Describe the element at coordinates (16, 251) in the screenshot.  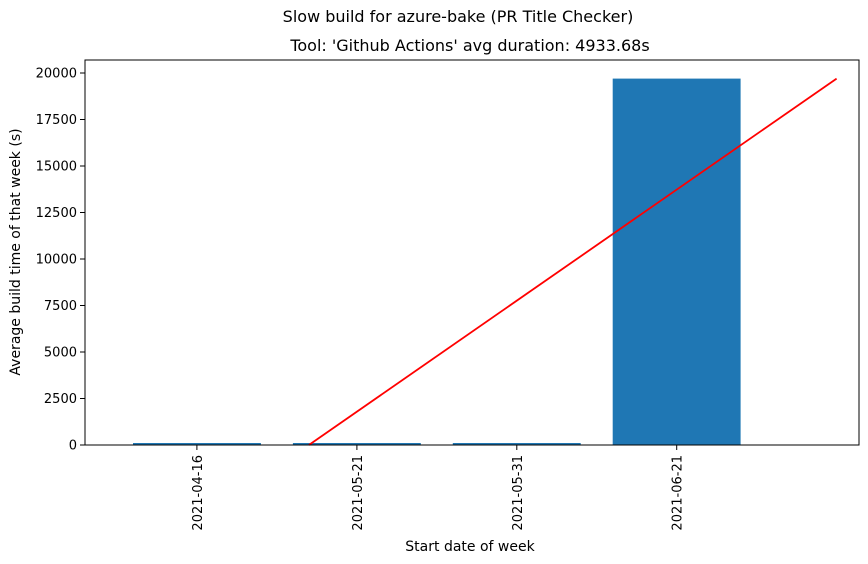
I see `y-axis-label: Average build time of that week (s)` at that location.